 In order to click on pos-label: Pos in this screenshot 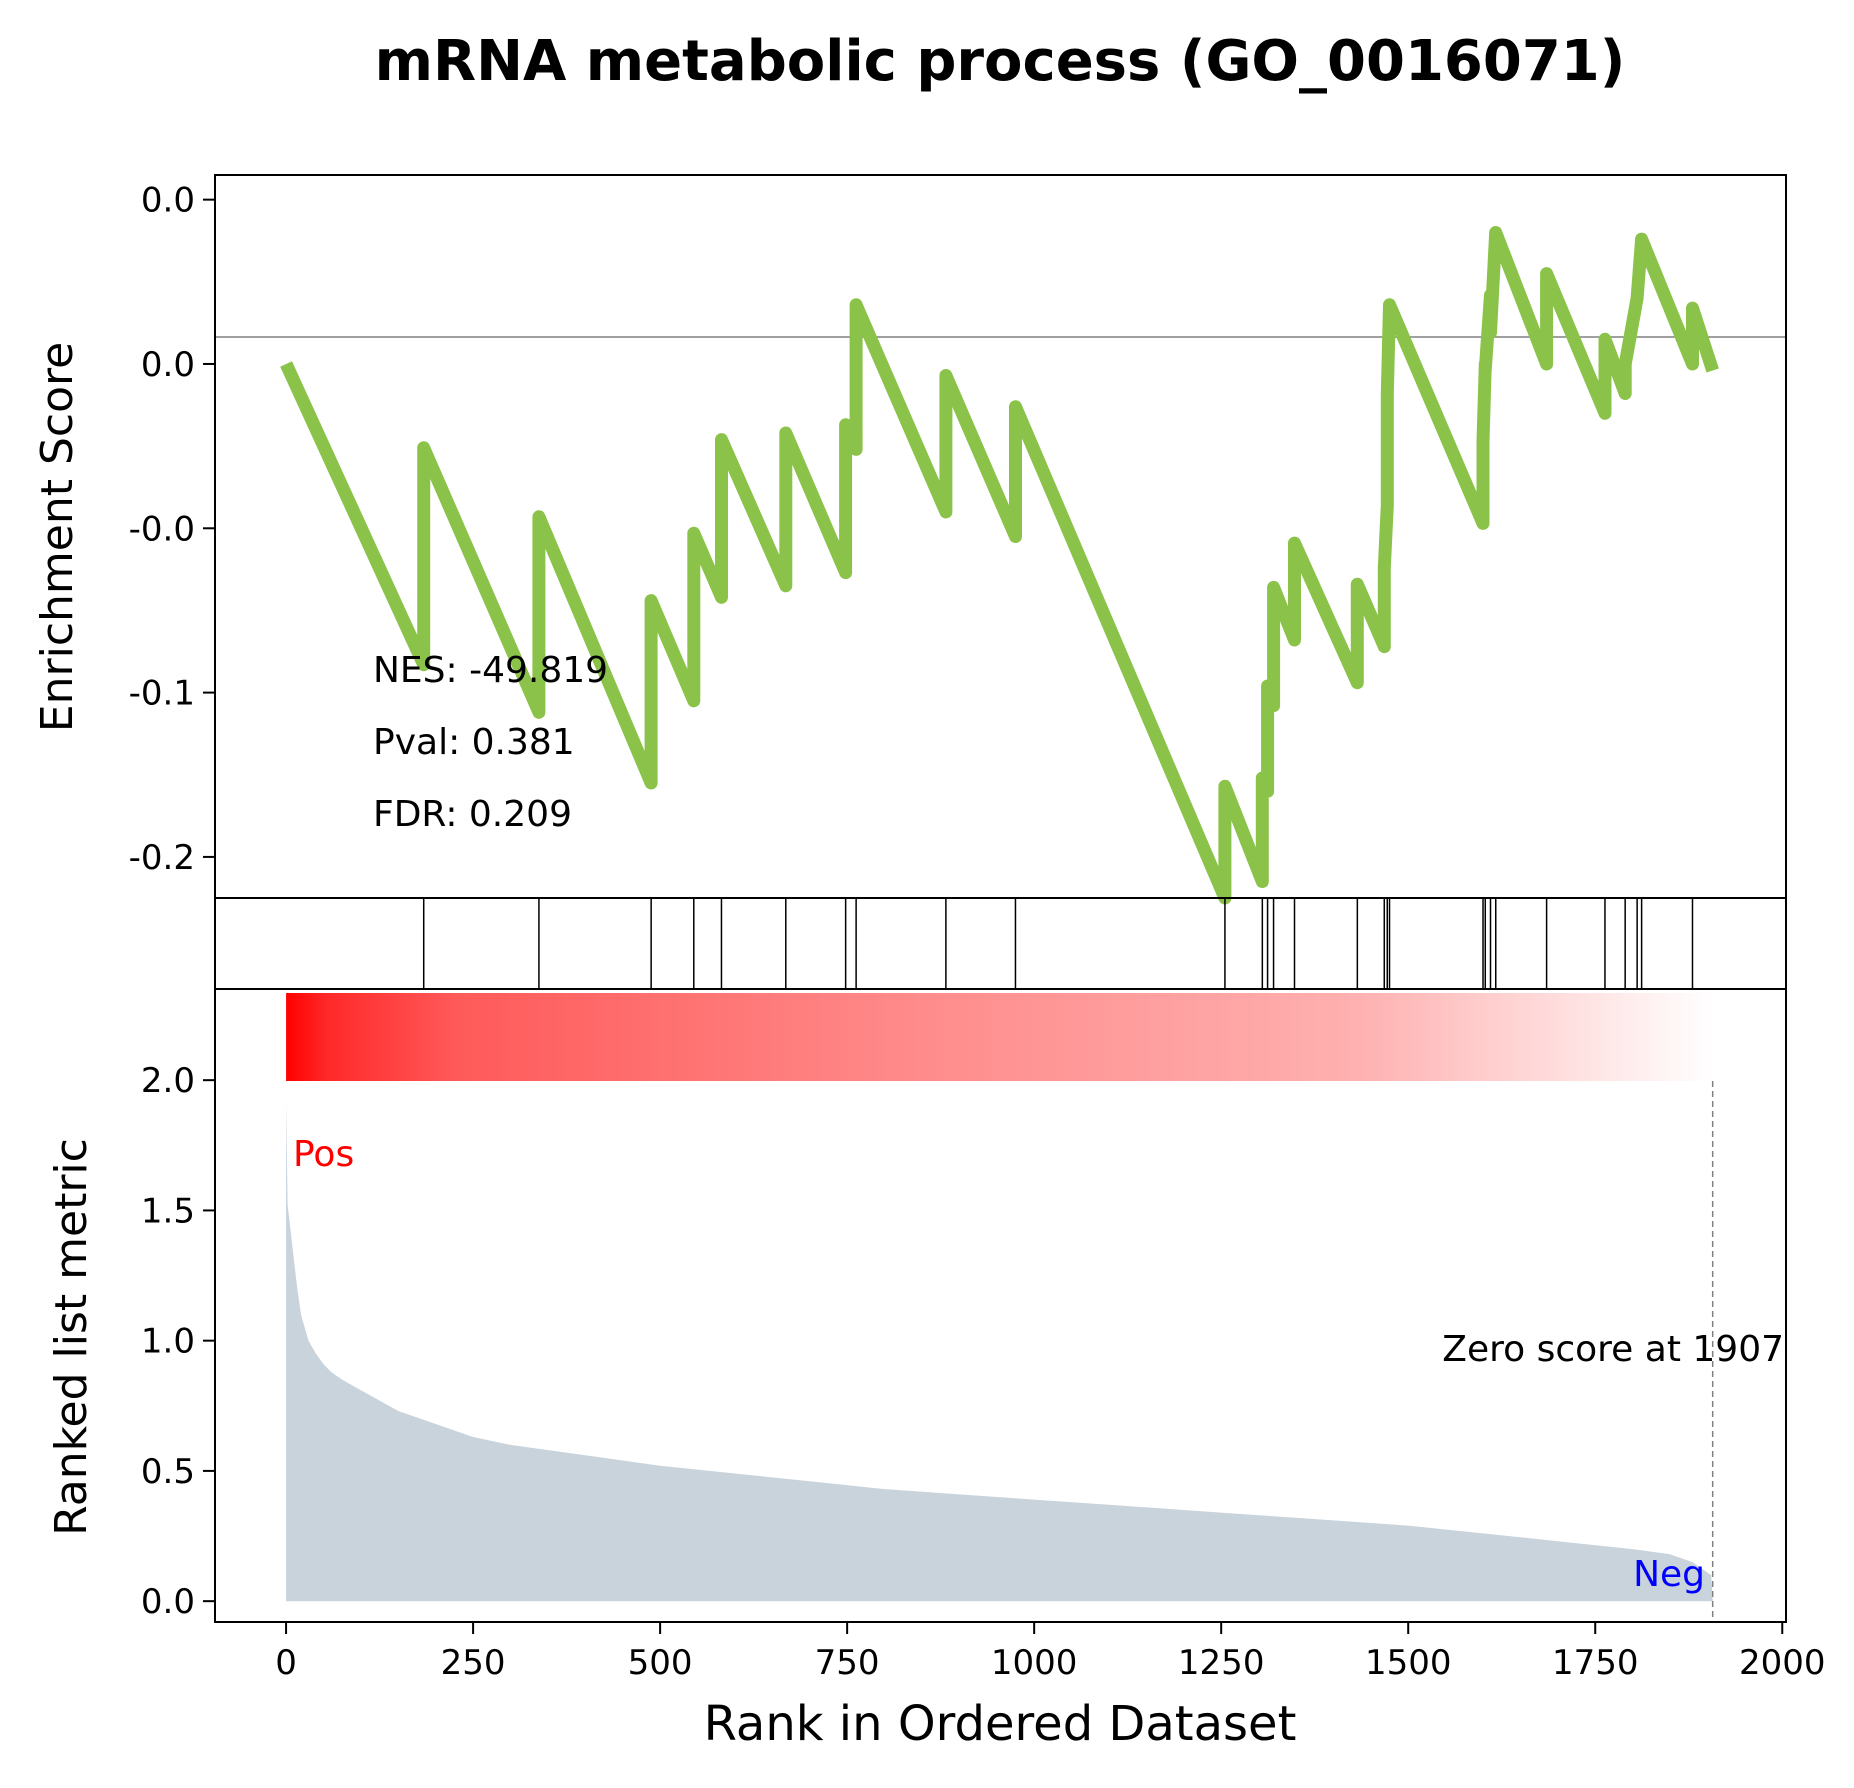, I will do `click(323, 1154)`.